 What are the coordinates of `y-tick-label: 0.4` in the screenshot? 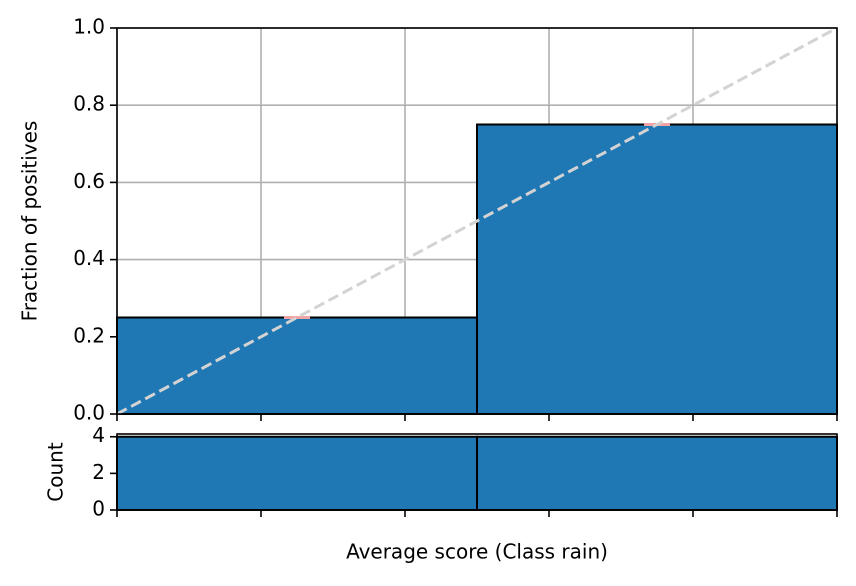 It's located at (89, 258).